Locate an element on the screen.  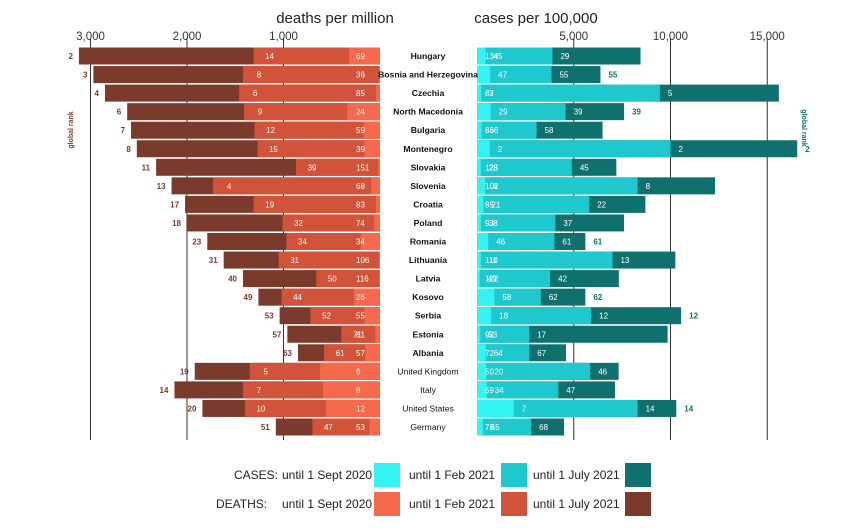
deaths-rank-label: 2 is located at coordinates (70, 56).